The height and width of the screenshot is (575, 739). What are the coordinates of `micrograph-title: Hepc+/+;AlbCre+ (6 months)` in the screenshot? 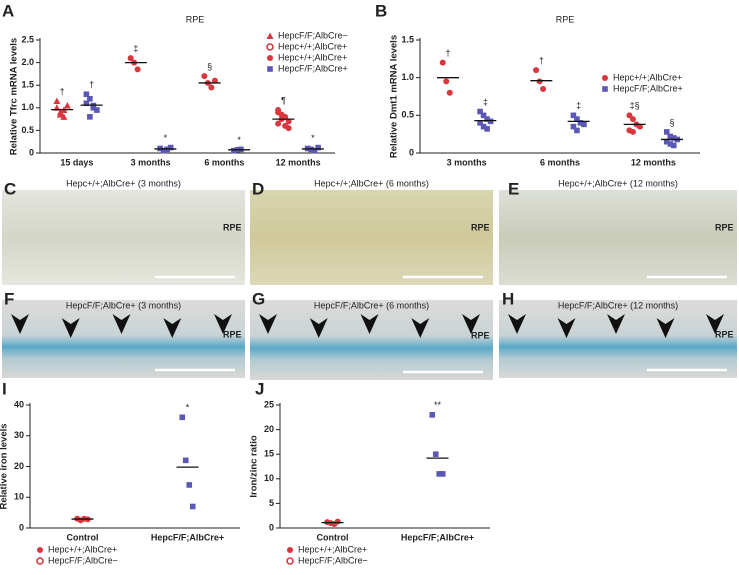 It's located at (371, 183).